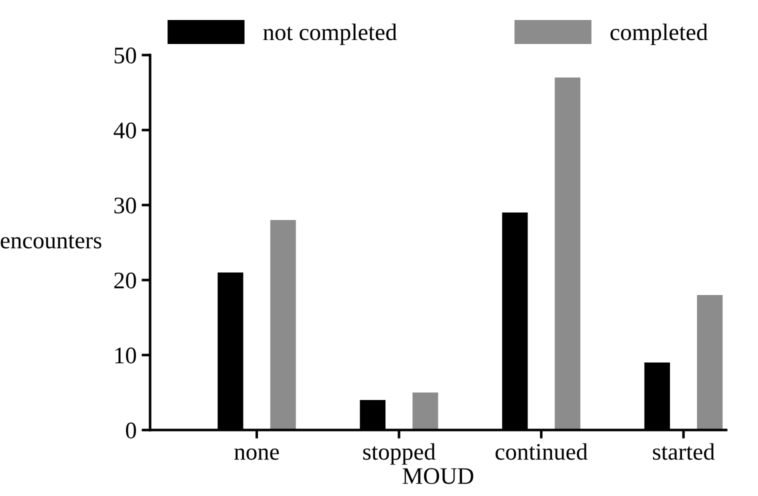 This screenshot has width=758, height=496. Describe the element at coordinates (125, 206) in the screenshot. I see `y-tick-label: 30` at that location.